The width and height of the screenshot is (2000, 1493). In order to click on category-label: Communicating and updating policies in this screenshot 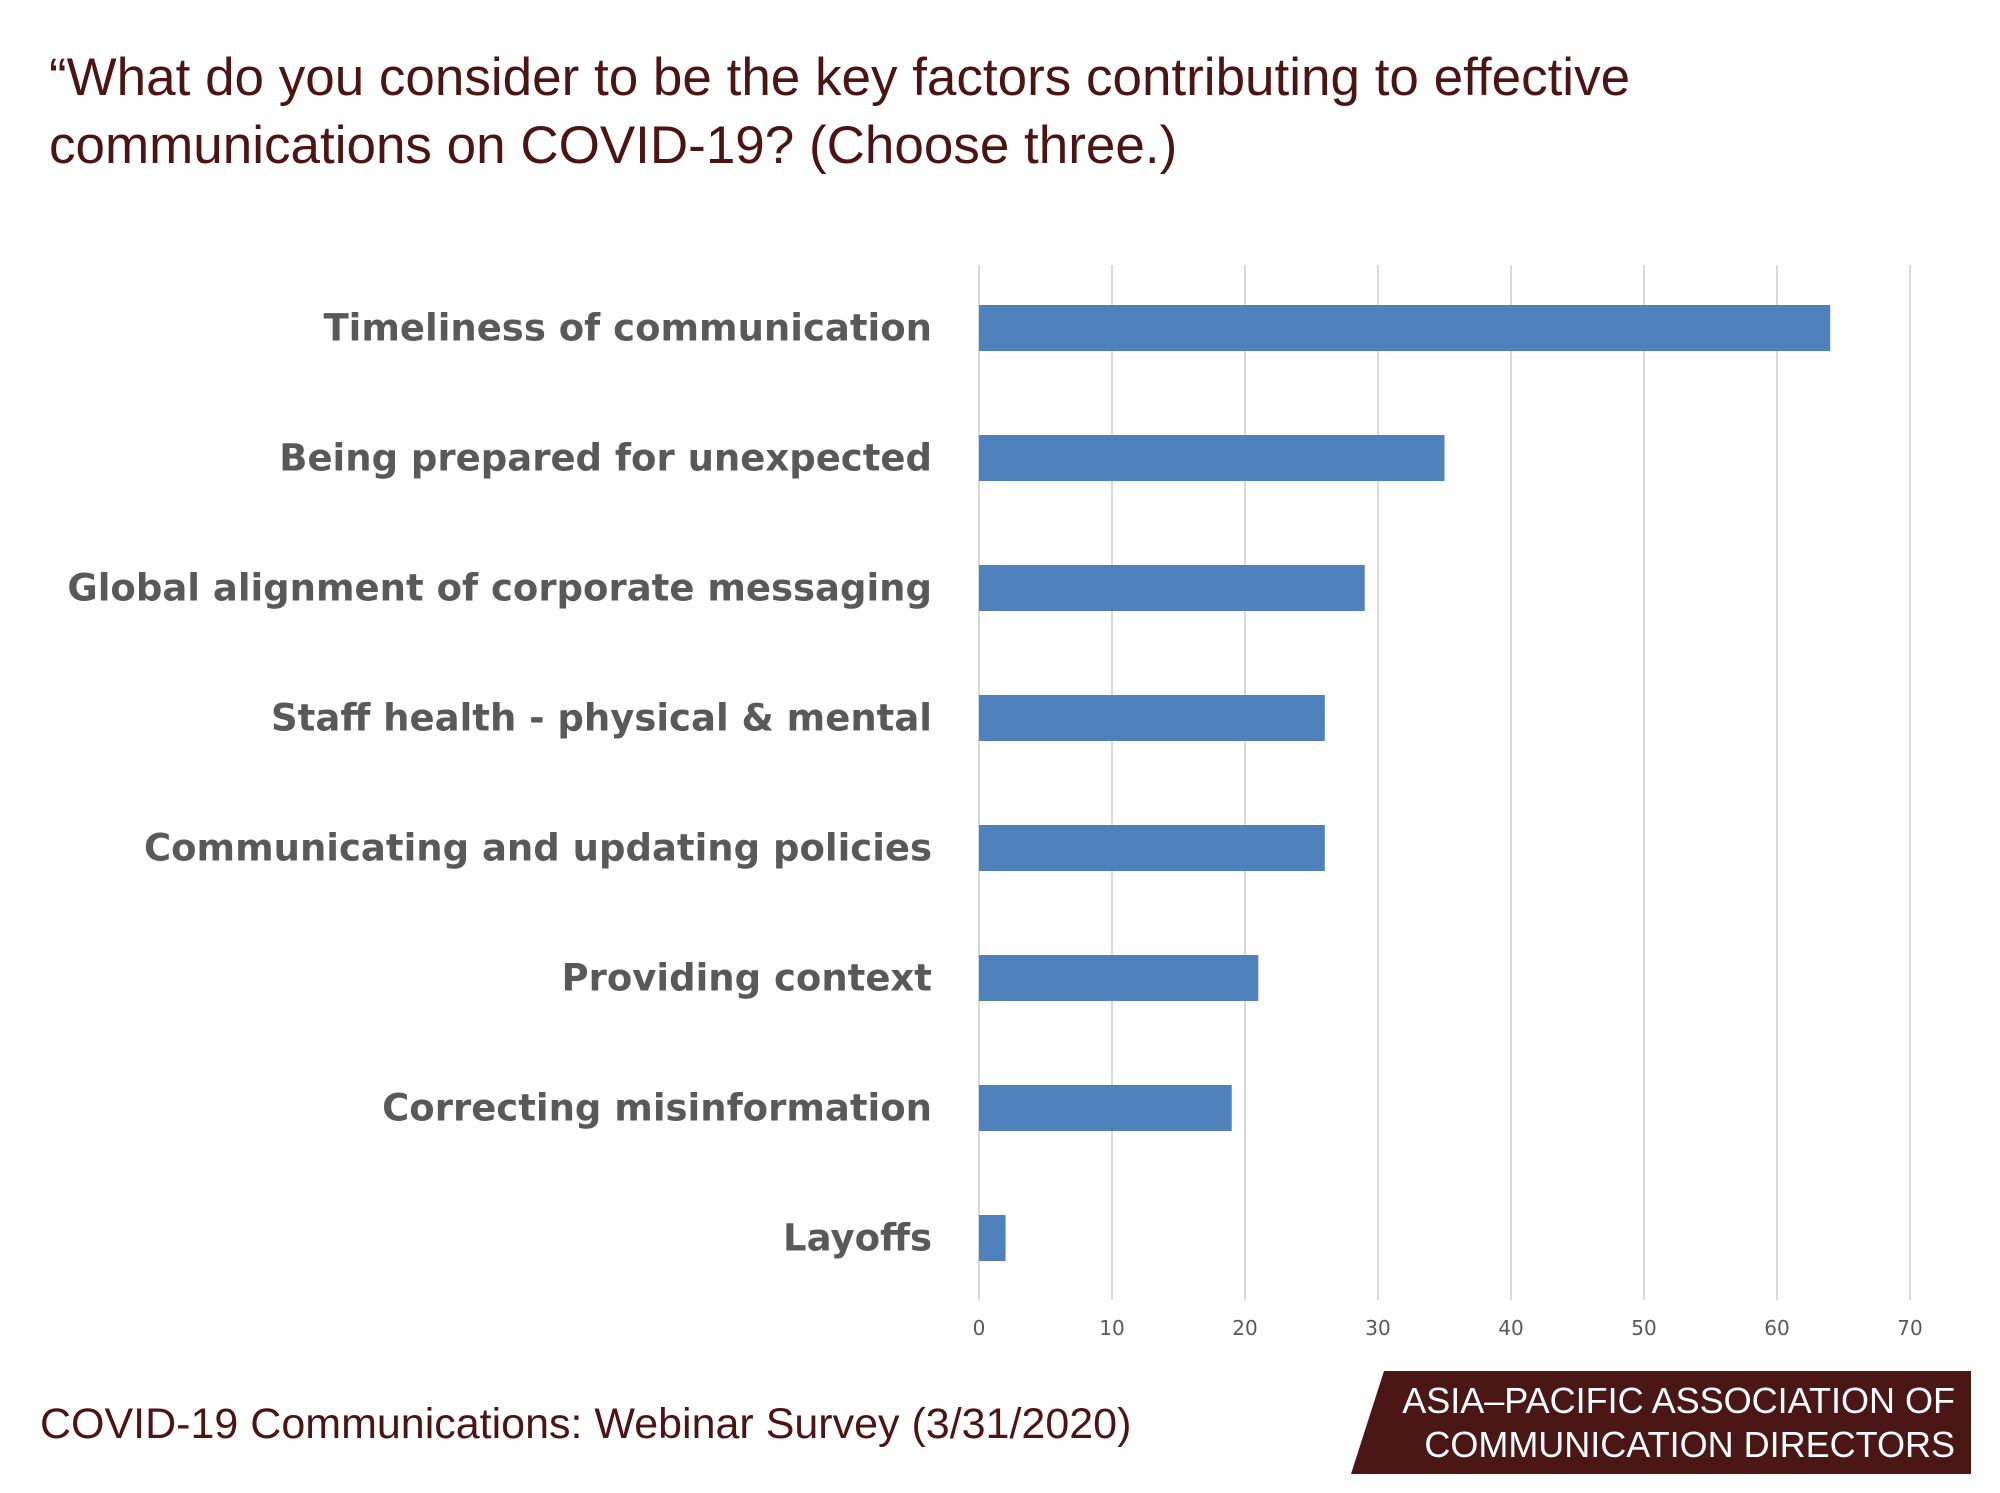, I will do `click(538, 848)`.